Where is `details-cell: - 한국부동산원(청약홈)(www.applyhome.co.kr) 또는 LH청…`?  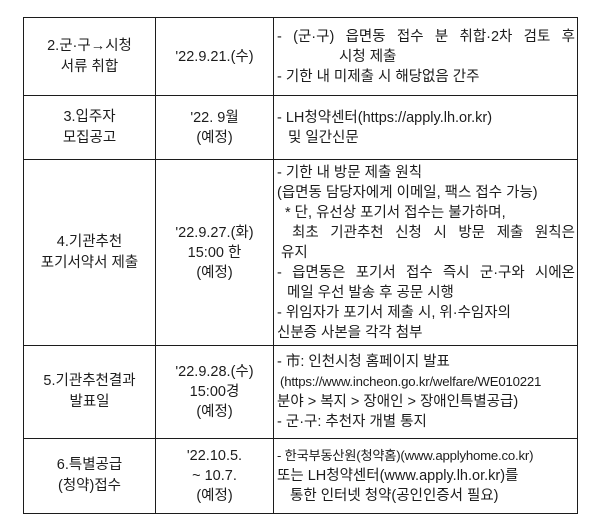
details-cell: - 한국부동산원(청약홈)(www.applyhome.co.kr) 또는 LH청… is located at coordinates (425, 476).